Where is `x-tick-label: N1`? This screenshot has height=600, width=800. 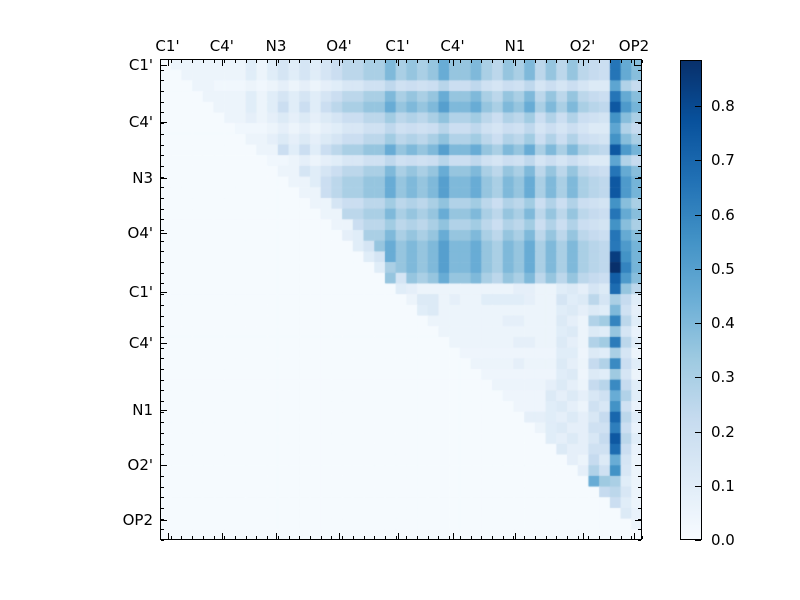 x-tick-label: N1 is located at coordinates (515, 46).